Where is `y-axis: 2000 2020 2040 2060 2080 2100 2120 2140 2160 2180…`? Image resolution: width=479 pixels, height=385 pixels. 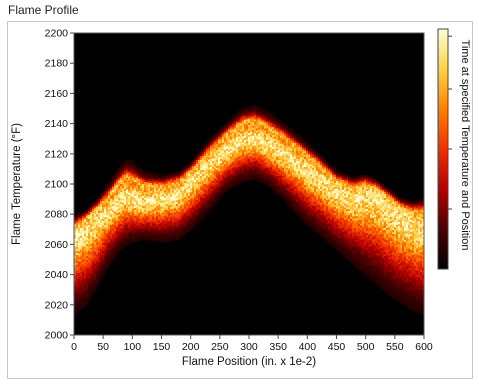
y-axis: 2000 2020 2040 2060 2080 2100 2120 2140 2160 2180… is located at coordinates (59, 185).